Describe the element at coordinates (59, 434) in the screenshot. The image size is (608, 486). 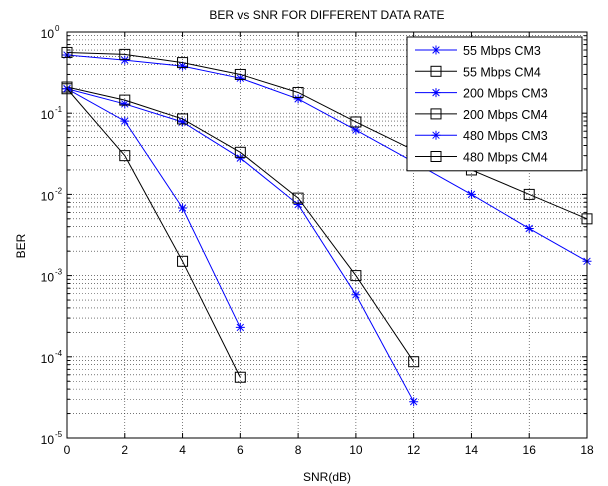
I see `y-tick-exponent: -5` at that location.